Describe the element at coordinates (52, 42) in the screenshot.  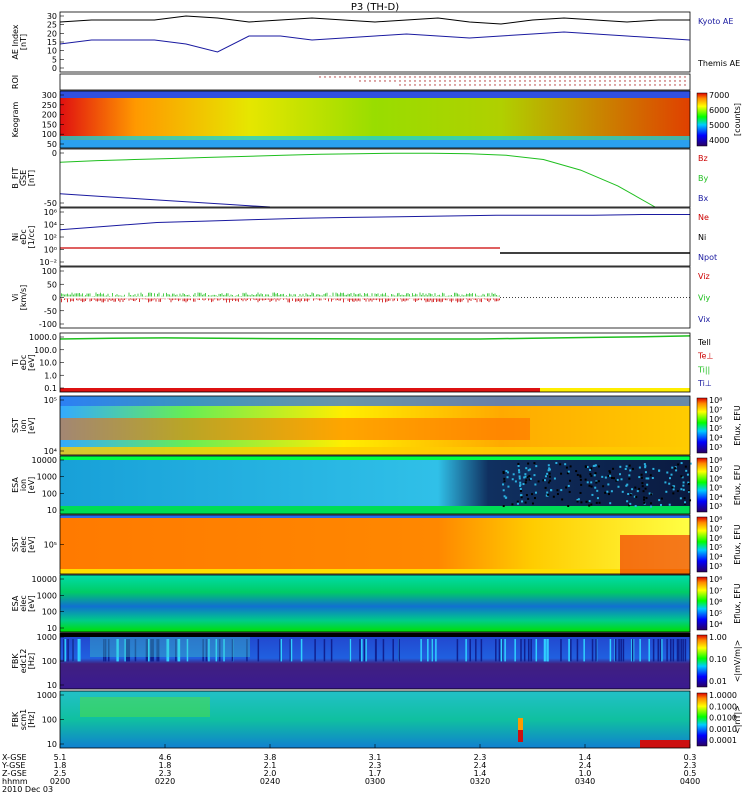
I see `ae-tick-label: 15` at that location.